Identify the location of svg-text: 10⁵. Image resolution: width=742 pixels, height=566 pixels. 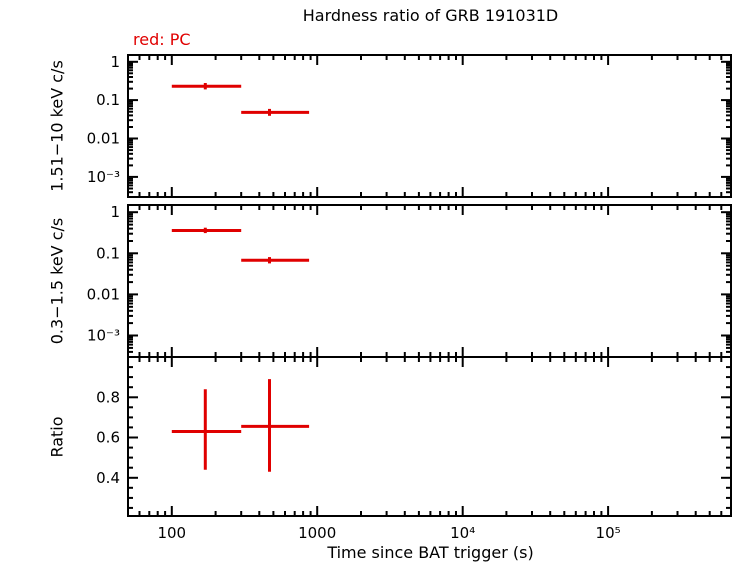
(608, 533).